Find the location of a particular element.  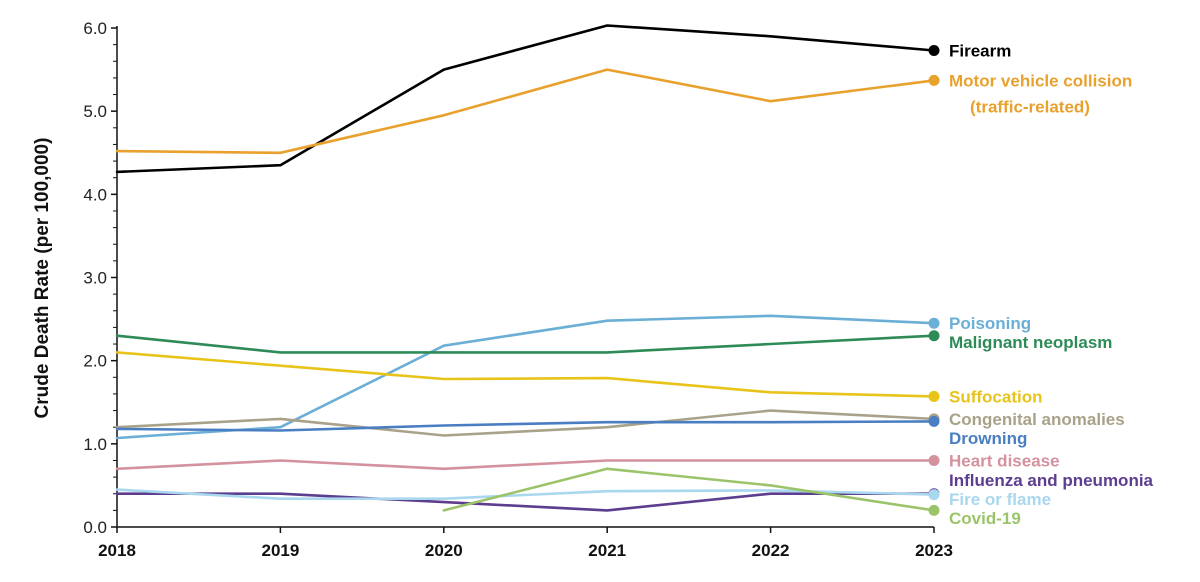

series-label-line: Congenital anomalies is located at coordinates (1037, 419).